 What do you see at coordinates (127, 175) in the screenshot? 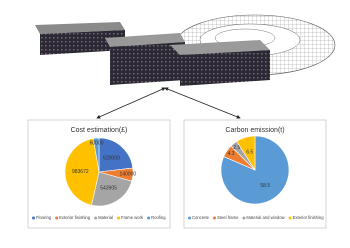
I see `data-label: 140000` at bounding box center [127, 175].